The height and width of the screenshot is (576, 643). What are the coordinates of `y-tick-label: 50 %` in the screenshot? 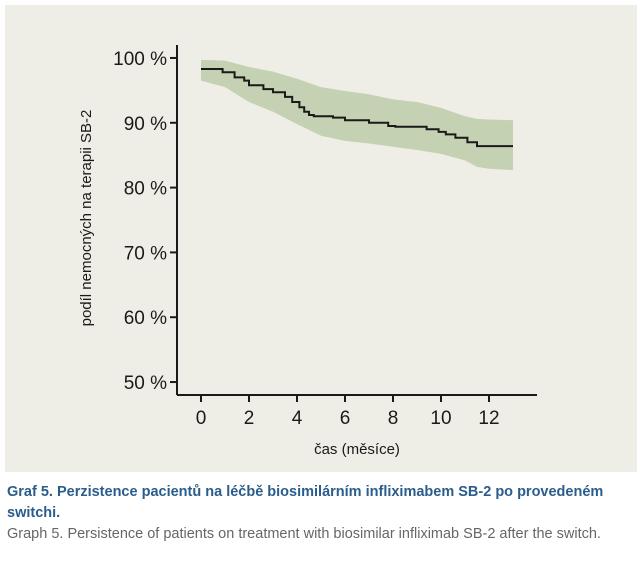 It's located at (145, 383).